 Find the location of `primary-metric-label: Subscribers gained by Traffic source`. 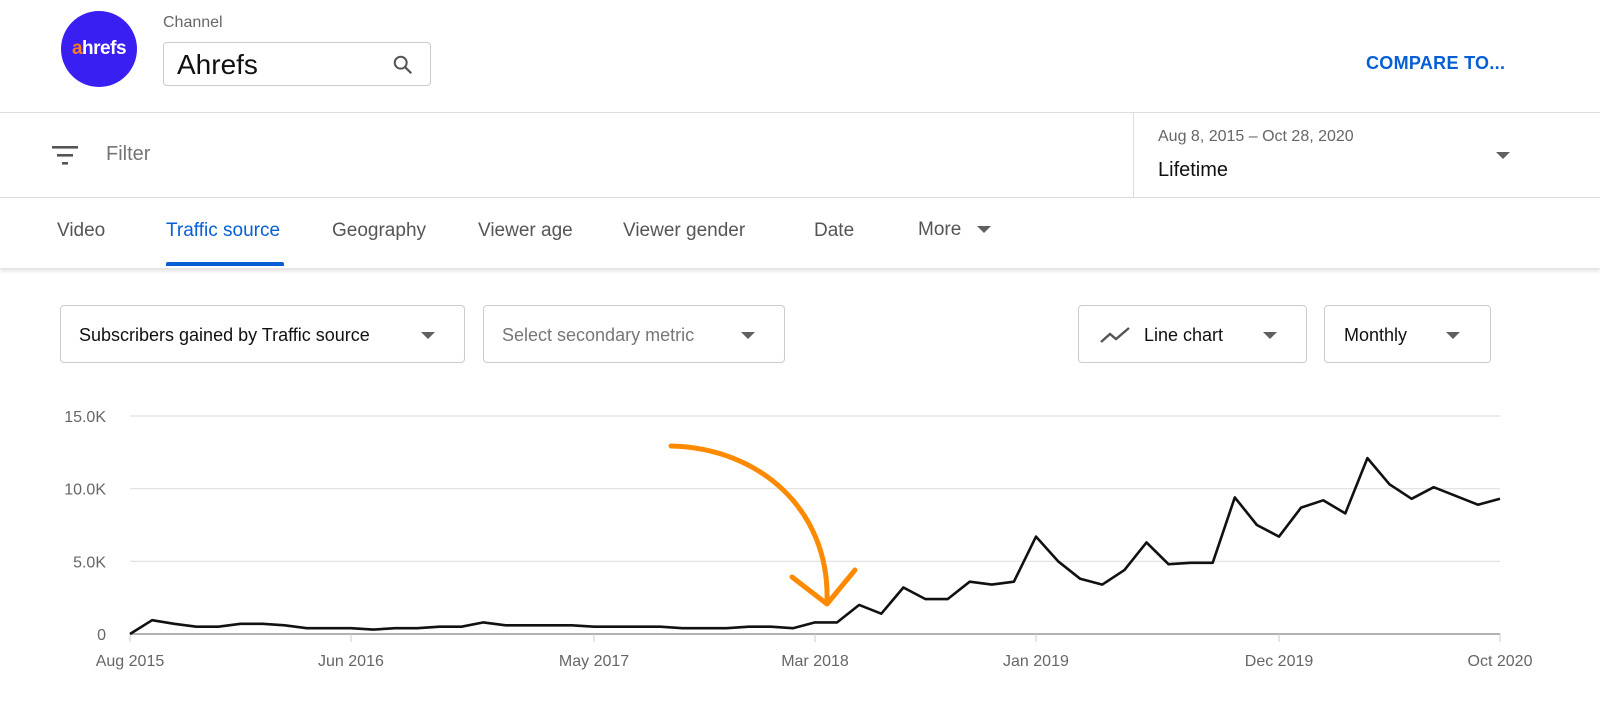

primary-metric-label: Subscribers gained by Traffic source is located at coordinates (224, 335).